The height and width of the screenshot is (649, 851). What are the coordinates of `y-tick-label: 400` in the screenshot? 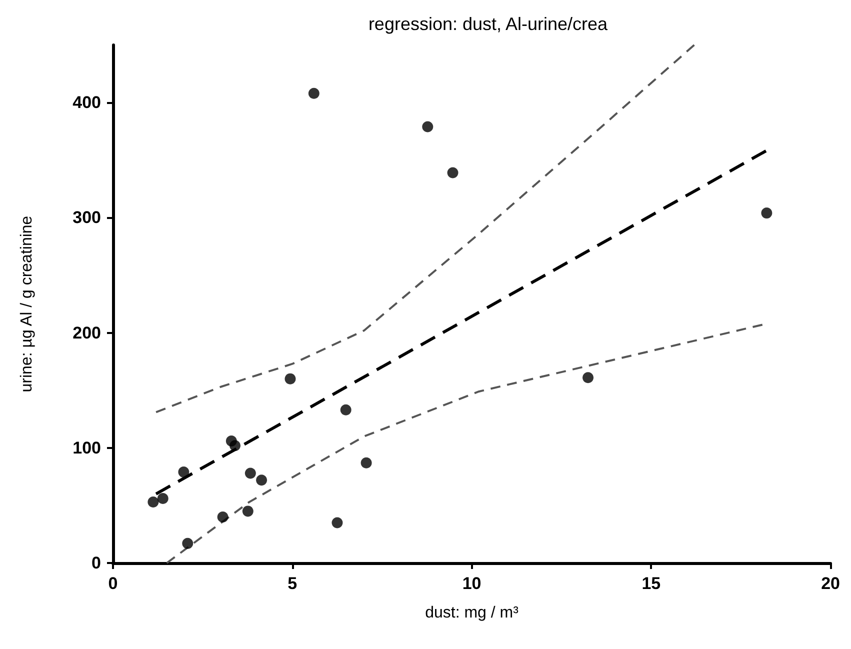 It's located at (86, 102).